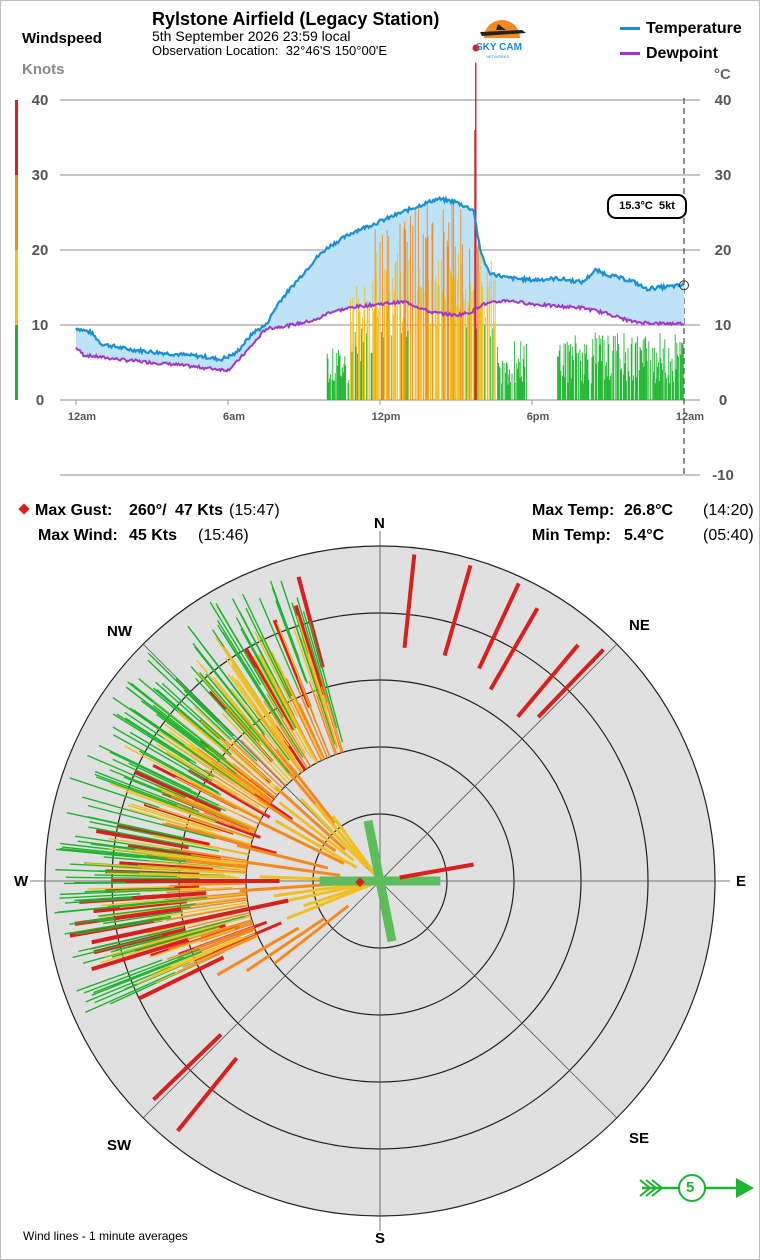 Image resolution: width=760 pixels, height=1260 pixels. Describe the element at coordinates (261, 999) in the screenshot. I see `rose-spoke` at that location.